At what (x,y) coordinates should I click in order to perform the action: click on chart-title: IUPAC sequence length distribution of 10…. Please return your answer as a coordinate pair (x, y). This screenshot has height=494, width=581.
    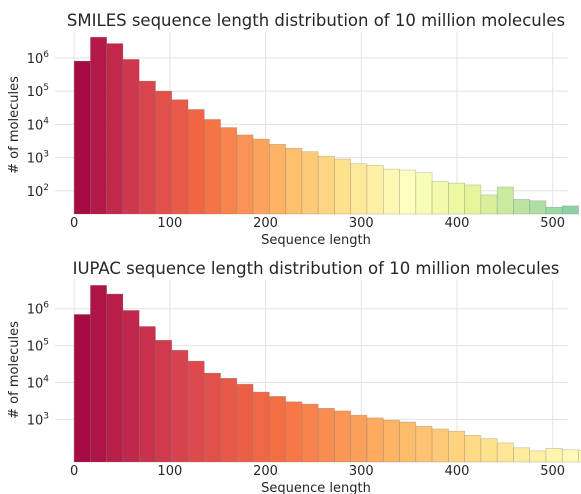
    Looking at the image, I should click on (316, 268).